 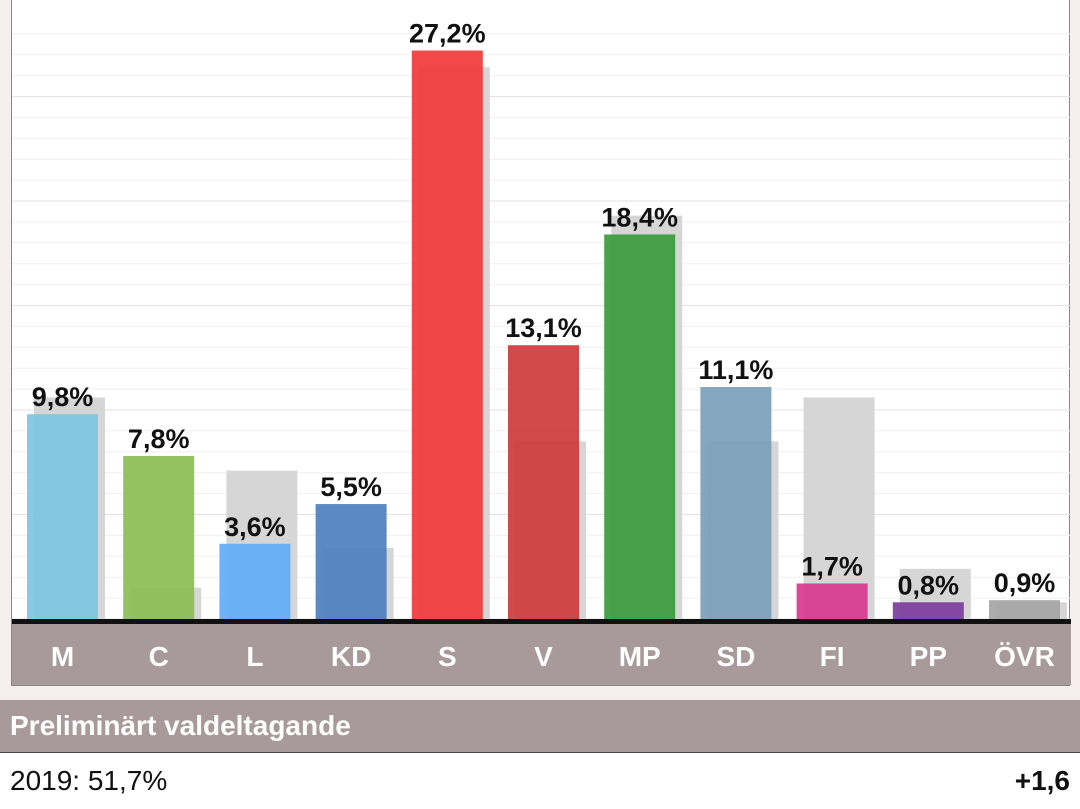 What do you see at coordinates (89, 780) in the screenshot?
I see `turnout-previous: 2019: 51,7%` at bounding box center [89, 780].